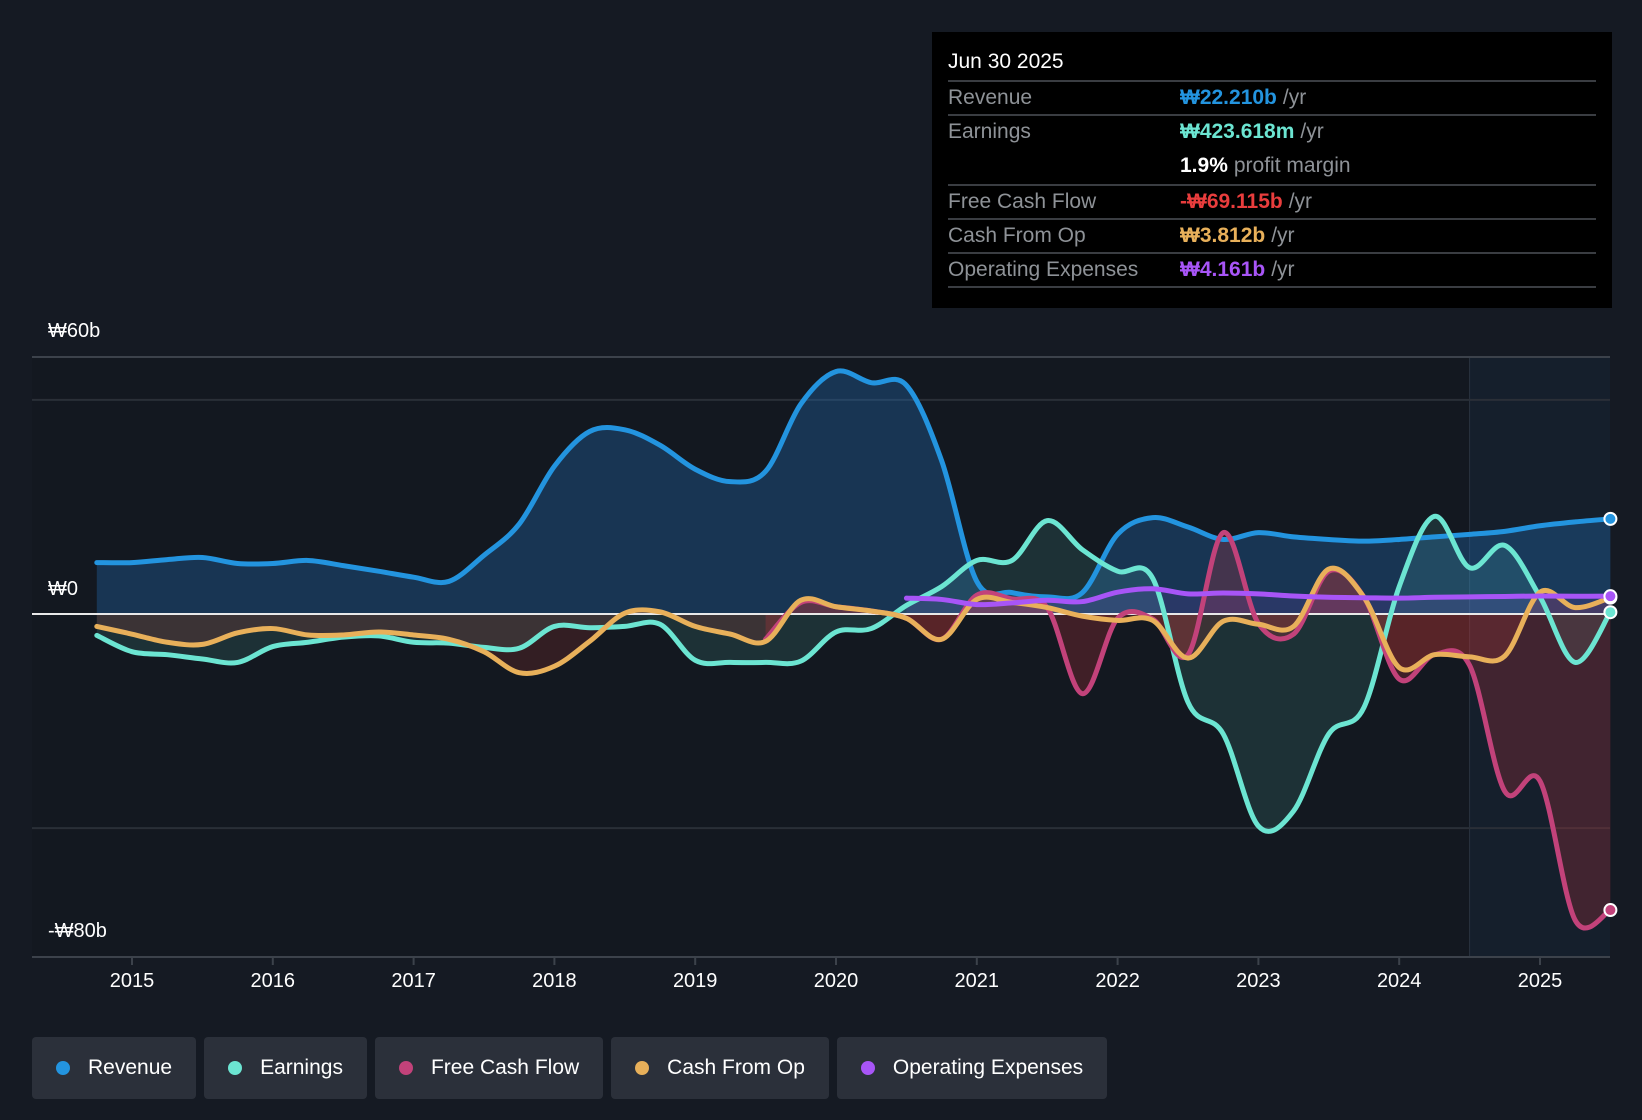 Image resolution: width=1642 pixels, height=1120 pixels. Describe the element at coordinates (1610, 910) in the screenshot. I see `end-point-free-cash-flow` at that location.